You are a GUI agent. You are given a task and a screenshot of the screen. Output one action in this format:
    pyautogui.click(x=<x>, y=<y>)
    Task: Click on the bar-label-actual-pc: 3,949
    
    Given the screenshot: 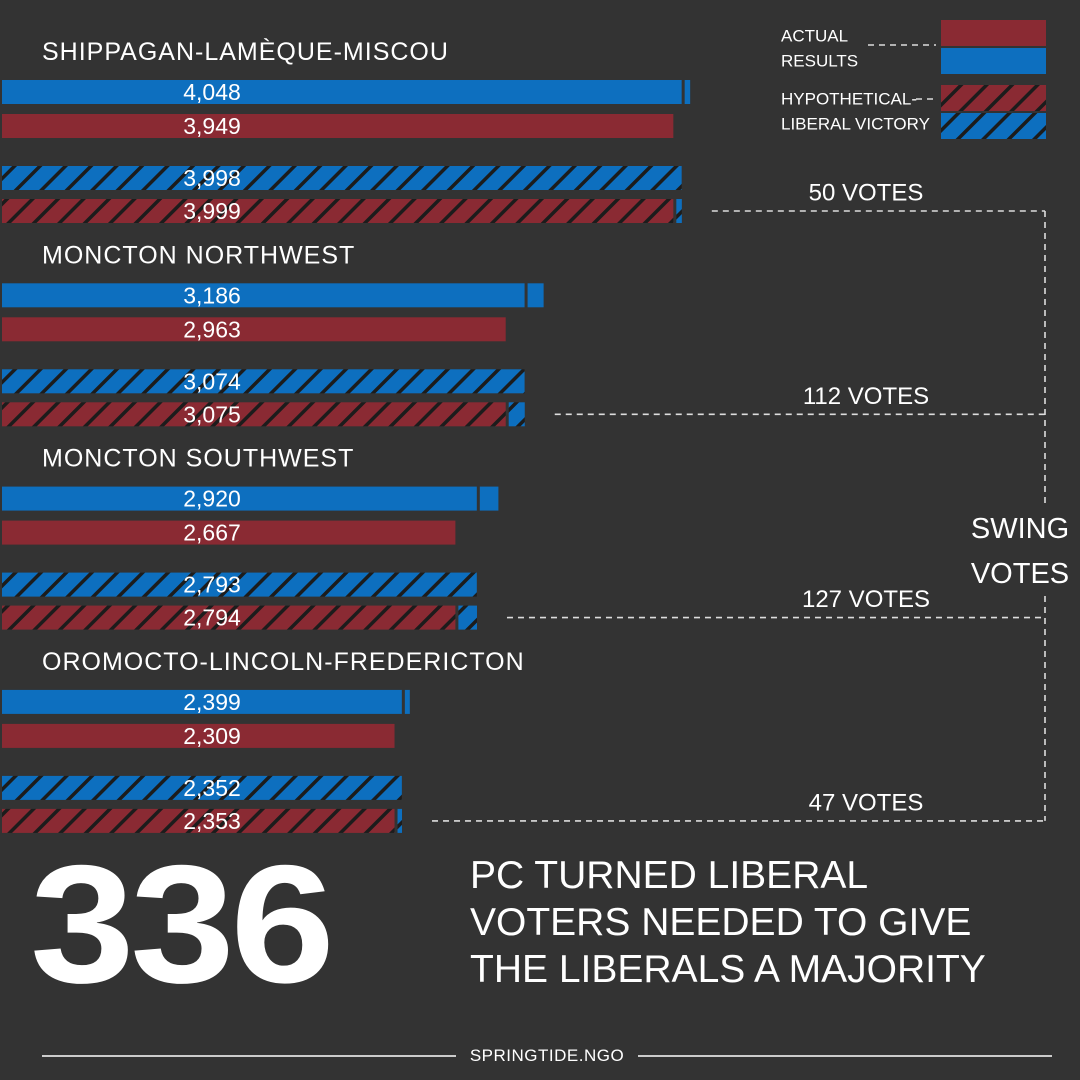 What is the action you would take?
    pyautogui.click(x=212, y=126)
    